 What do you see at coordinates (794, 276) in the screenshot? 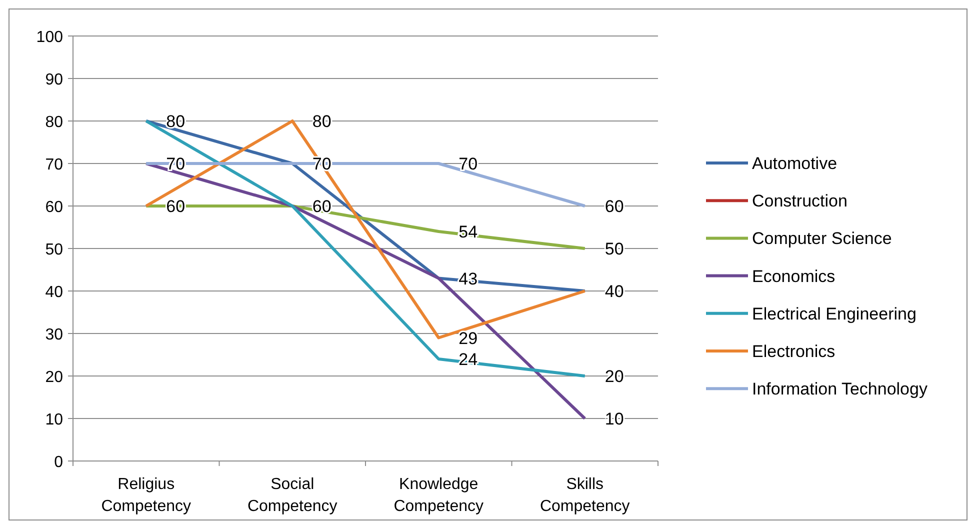
I see `legend-label: Economics` at bounding box center [794, 276].